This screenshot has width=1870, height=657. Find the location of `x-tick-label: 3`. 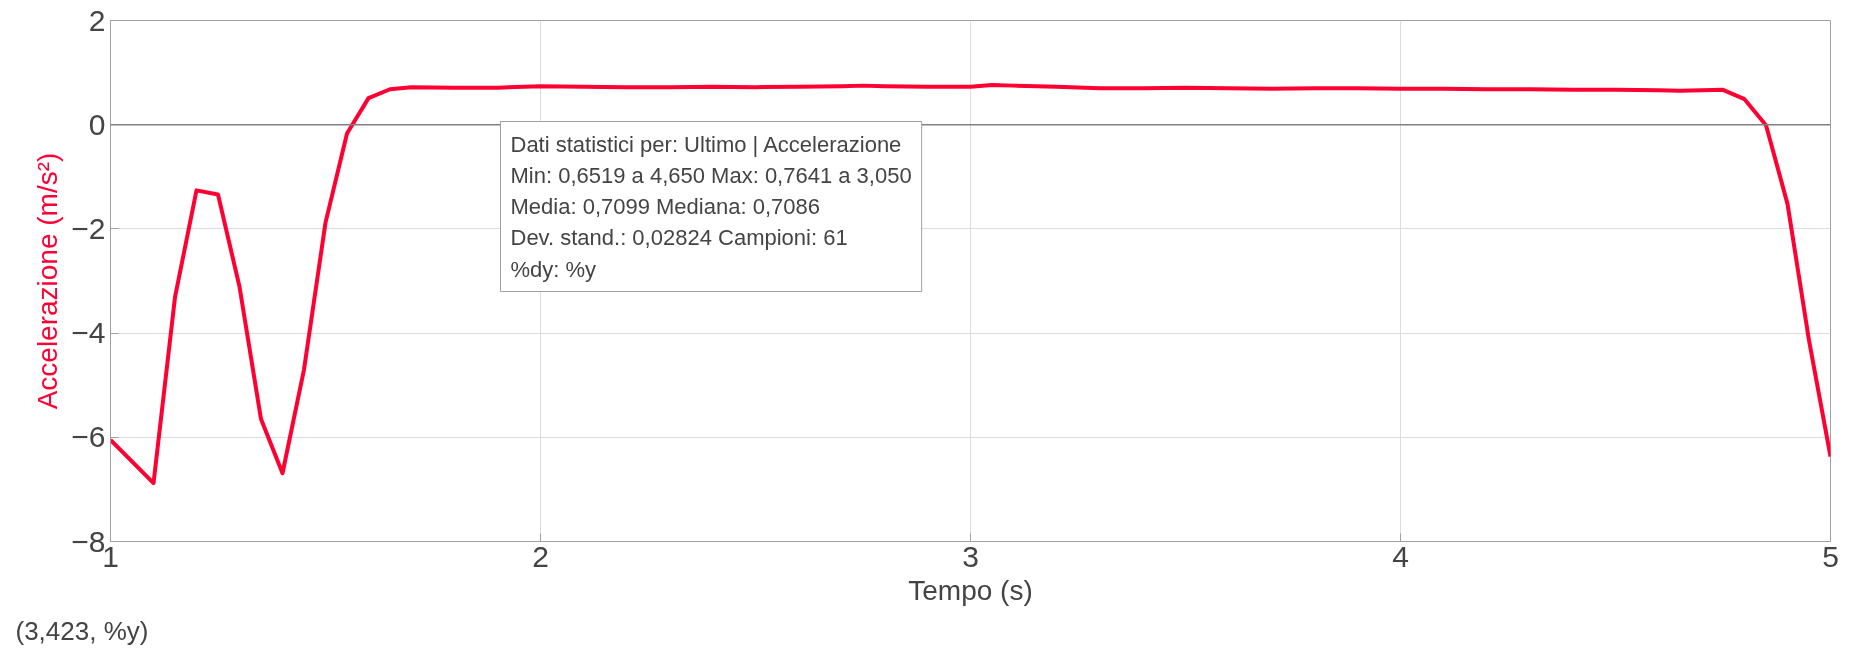

x-tick-label: 3 is located at coordinates (970, 556).